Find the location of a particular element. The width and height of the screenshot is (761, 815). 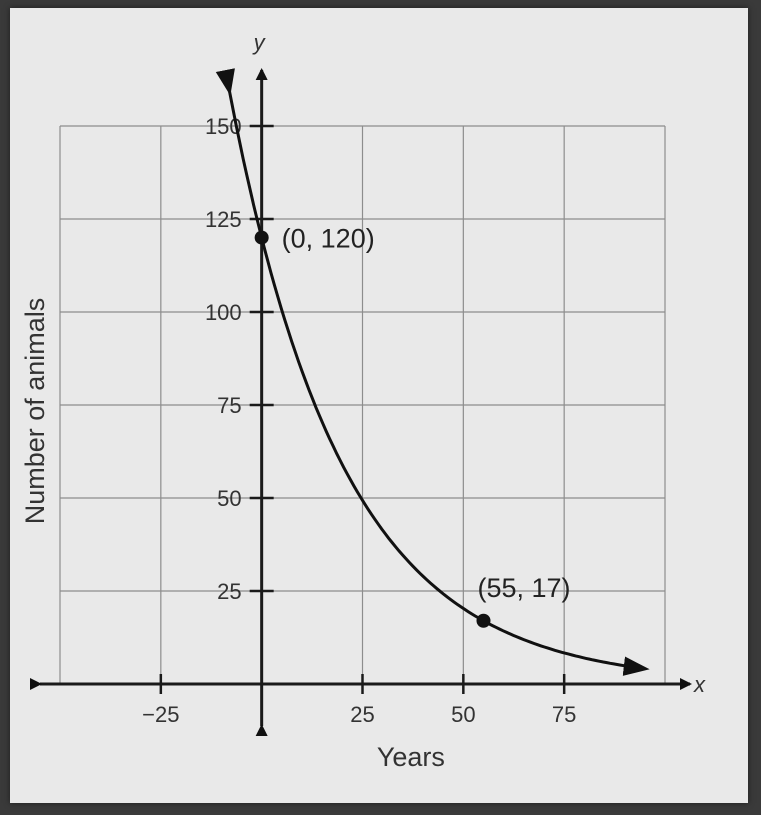

x-tick-label: 25 is located at coordinates (362, 714).